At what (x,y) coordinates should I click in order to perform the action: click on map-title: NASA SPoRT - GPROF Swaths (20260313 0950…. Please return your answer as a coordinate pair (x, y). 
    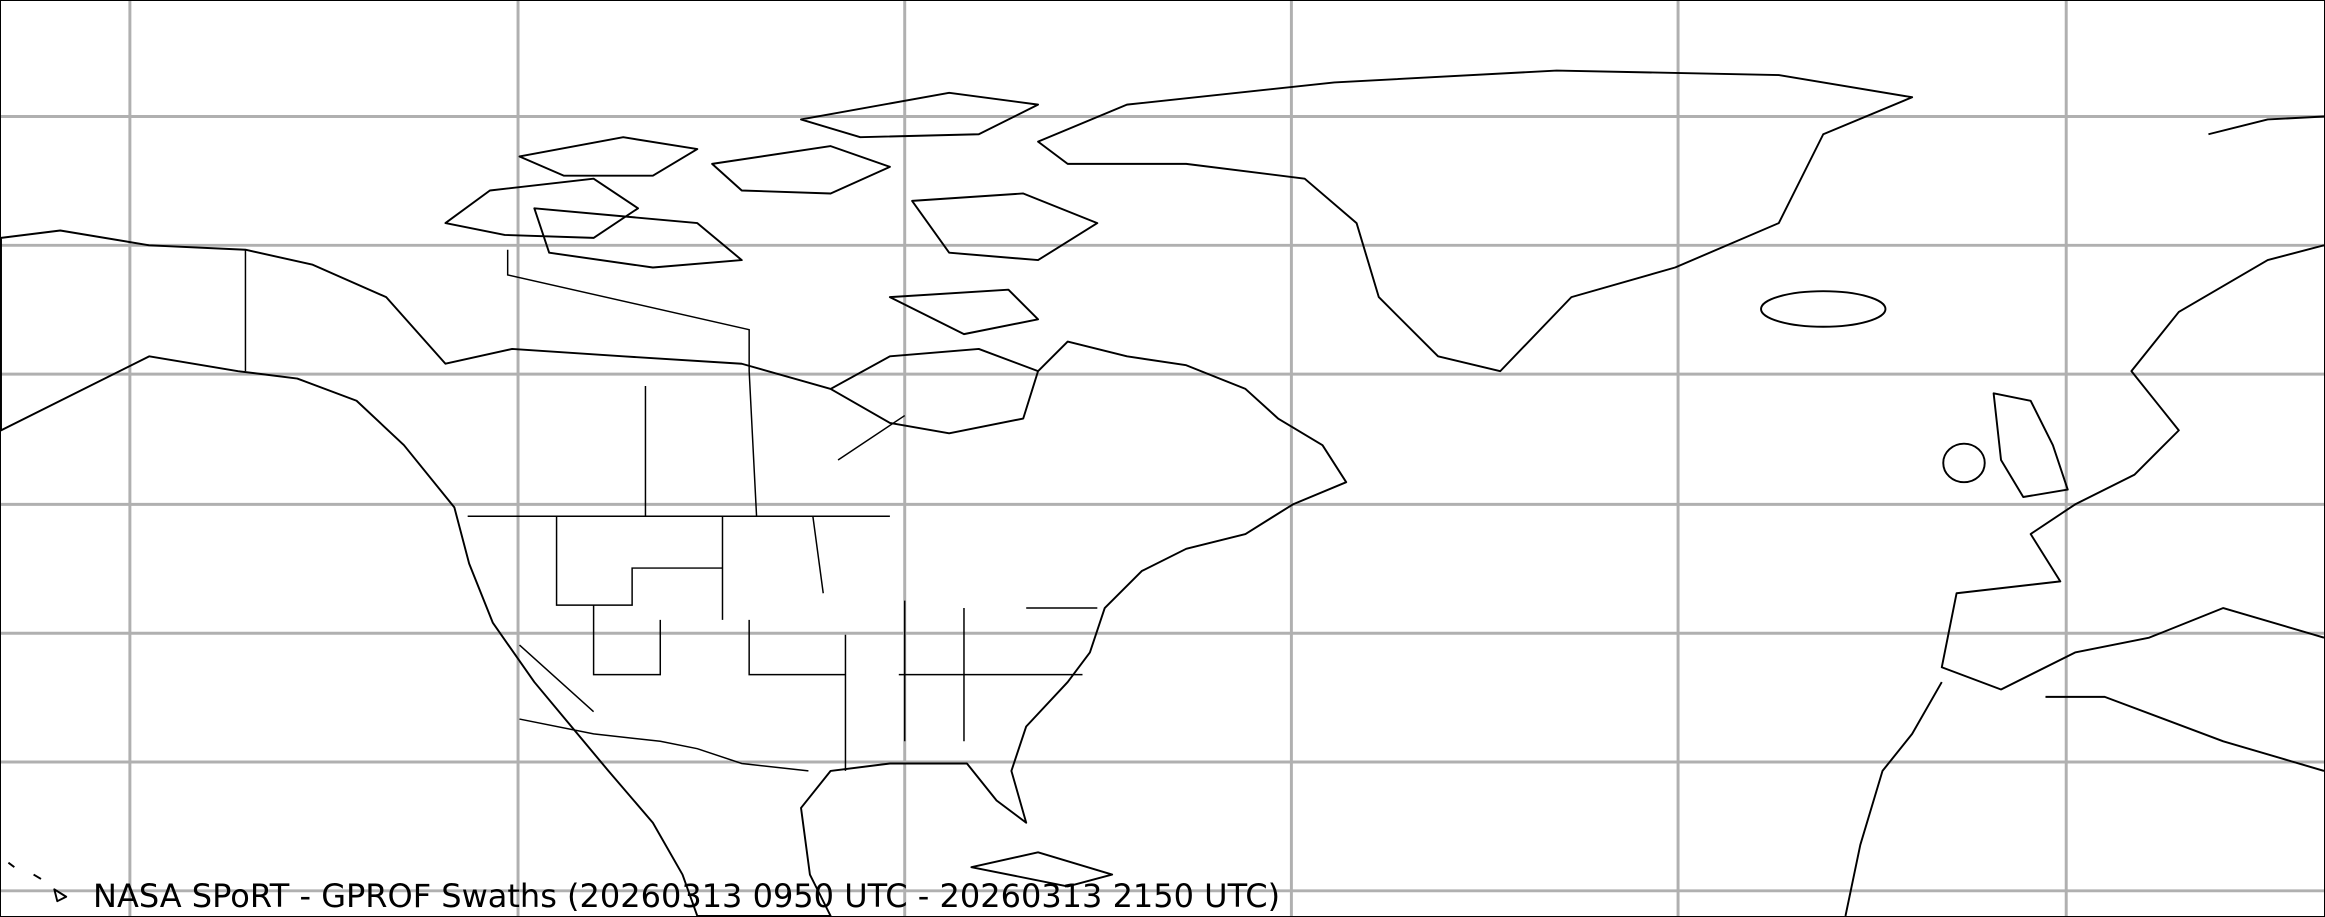
    Looking at the image, I should click on (687, 896).